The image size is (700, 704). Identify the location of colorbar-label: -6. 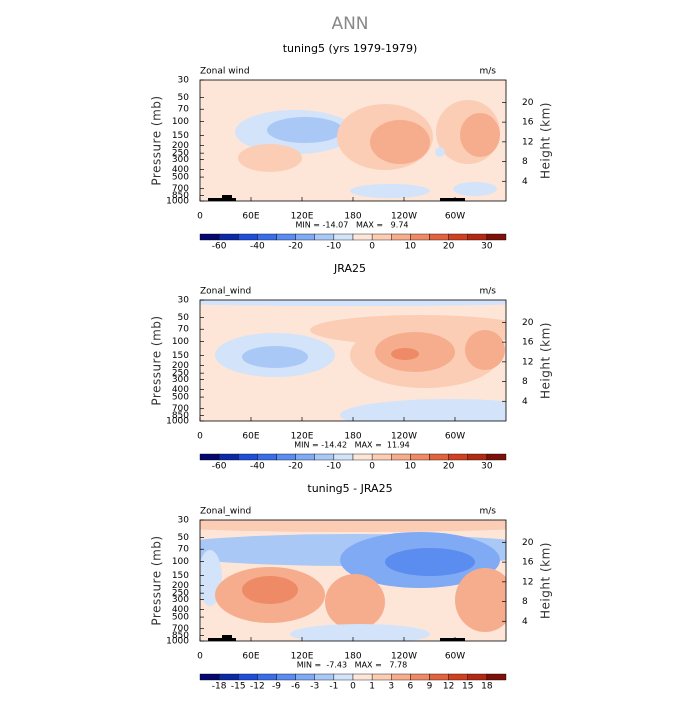
(295, 687).